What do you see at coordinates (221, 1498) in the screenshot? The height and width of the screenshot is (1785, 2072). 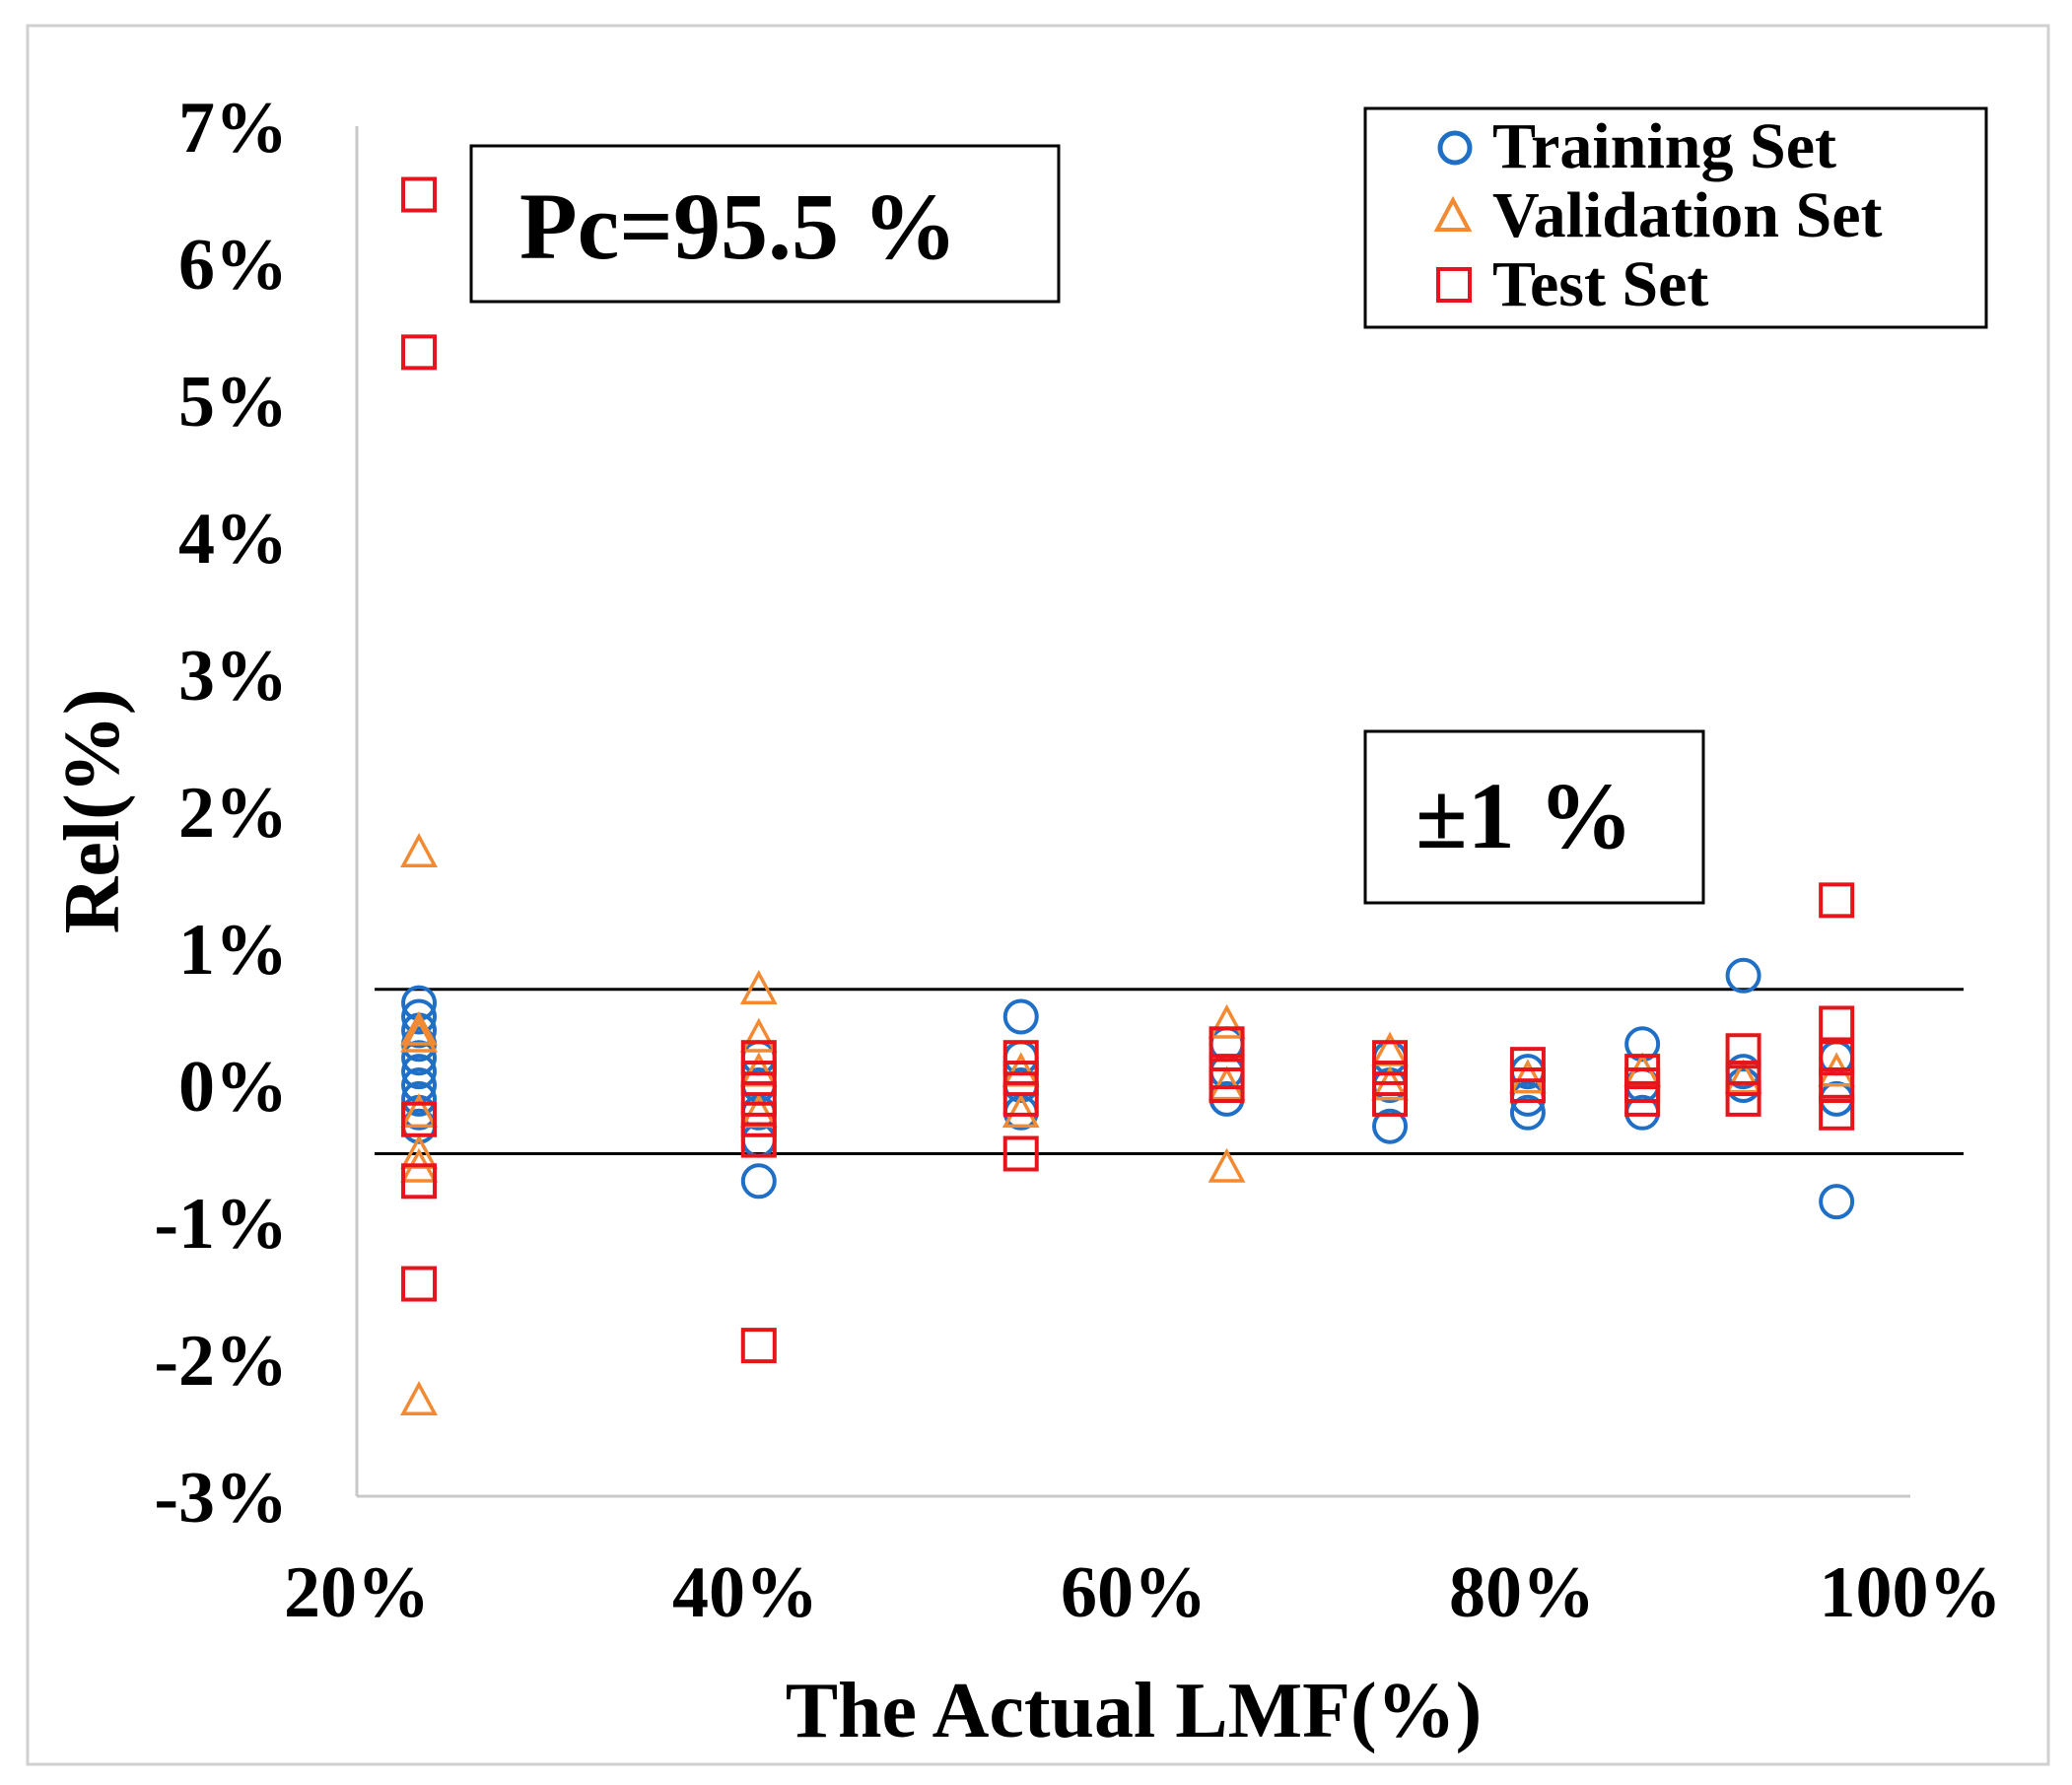 I see `y-tick-label: -3%` at bounding box center [221, 1498].